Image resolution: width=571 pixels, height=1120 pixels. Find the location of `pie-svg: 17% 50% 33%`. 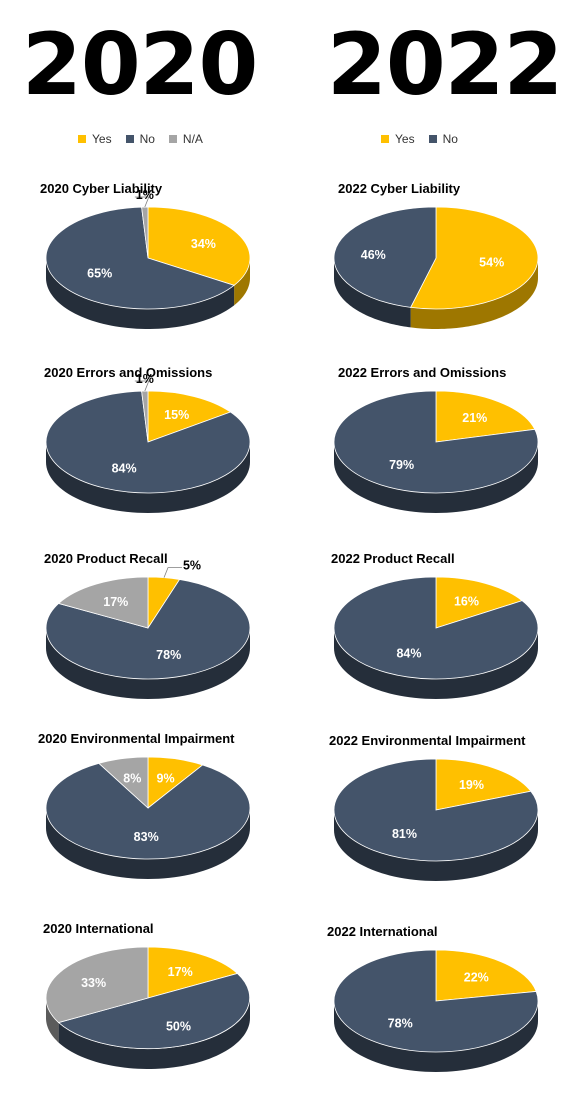

pie-svg: 17% 50% 33% is located at coordinates (148, 1007).